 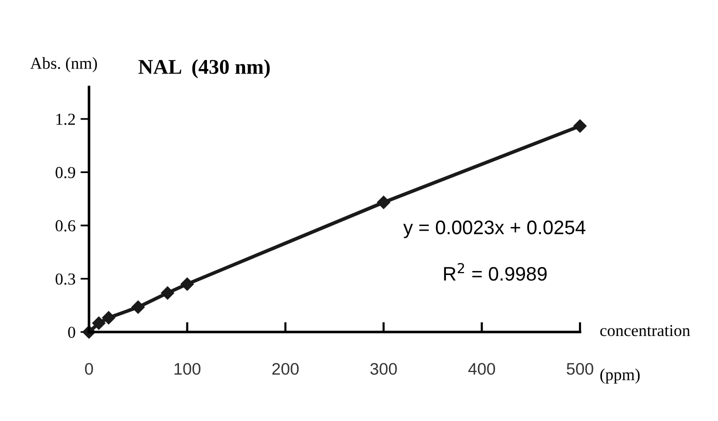 What do you see at coordinates (645, 330) in the screenshot?
I see `x-axis-title: concentration` at bounding box center [645, 330].